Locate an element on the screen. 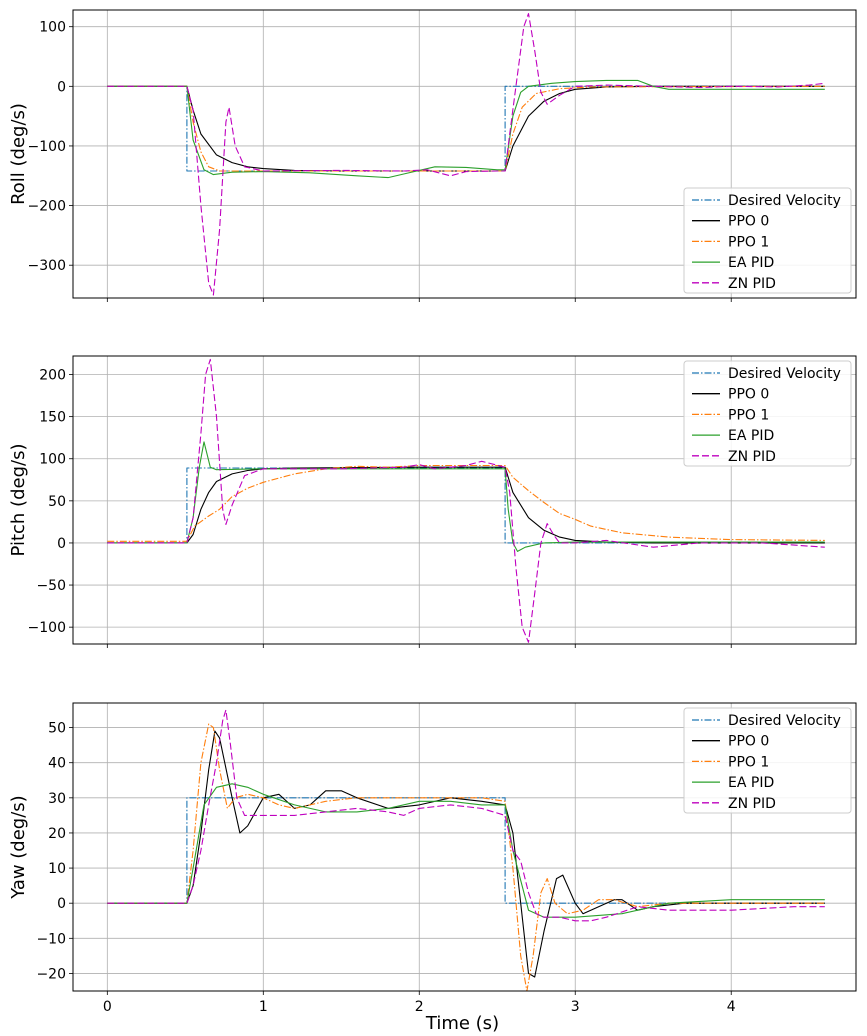 The height and width of the screenshot is (1036, 867). y-tick-label: −50 is located at coordinates (51, 586).